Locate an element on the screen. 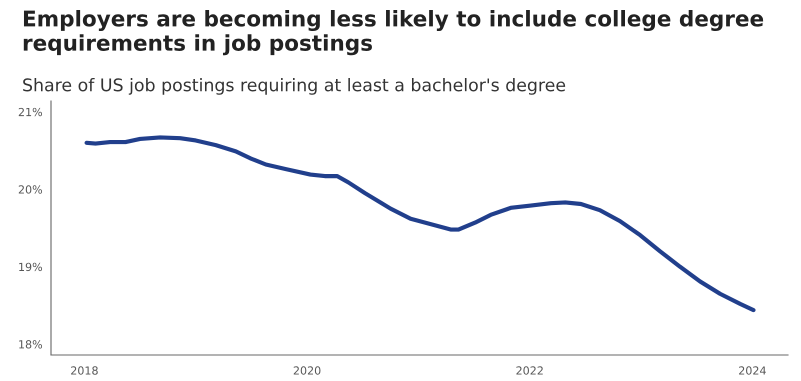  x-tick-label: 2018 is located at coordinates (84, 370).